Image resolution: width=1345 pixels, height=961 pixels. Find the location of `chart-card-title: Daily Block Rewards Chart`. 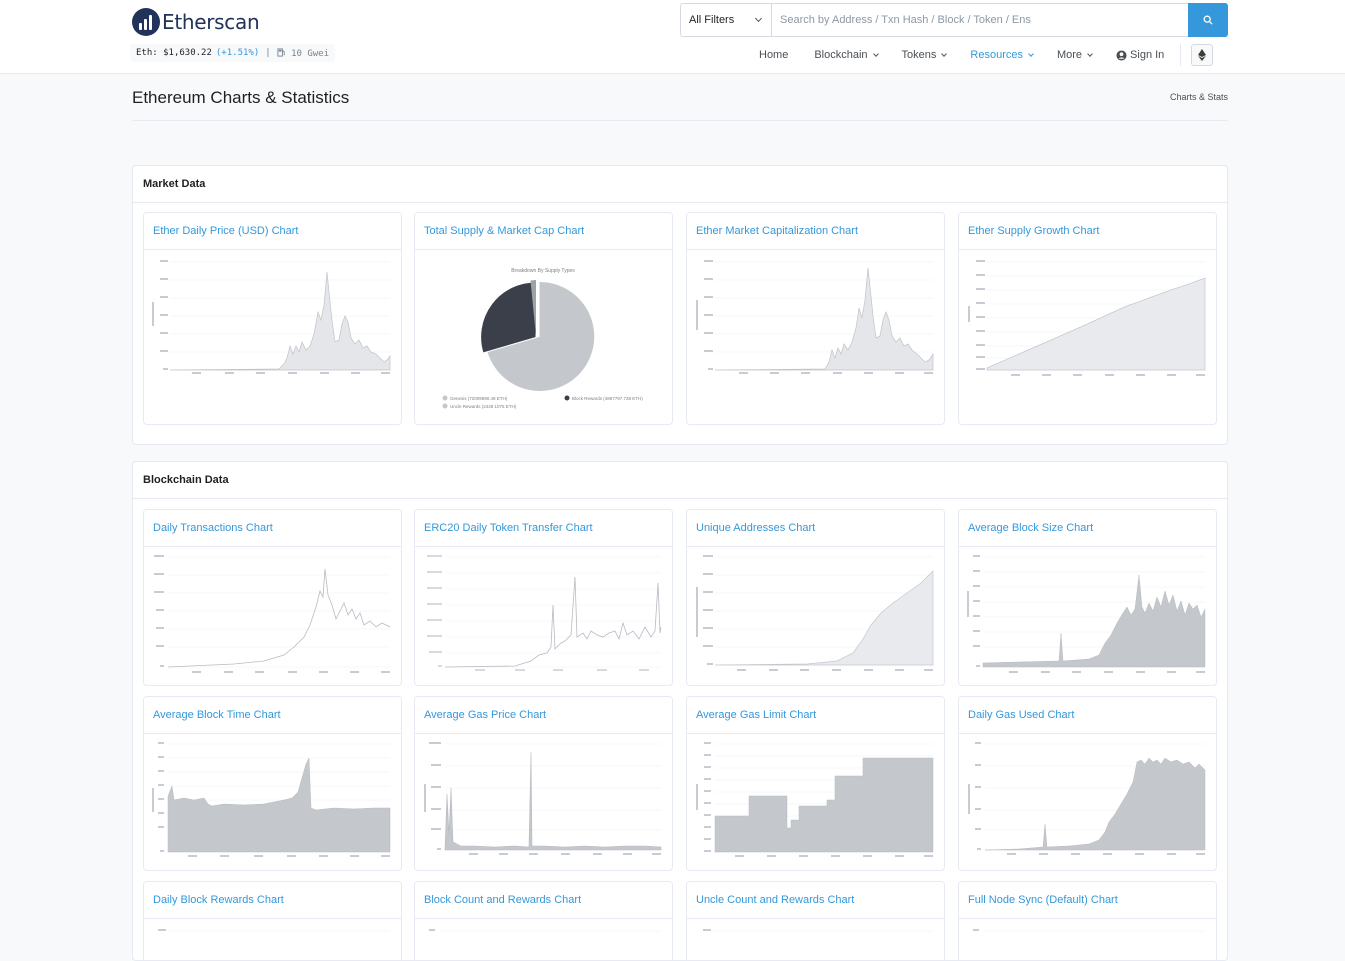

chart-card-title: Daily Block Rewards Chart is located at coordinates (272, 900).